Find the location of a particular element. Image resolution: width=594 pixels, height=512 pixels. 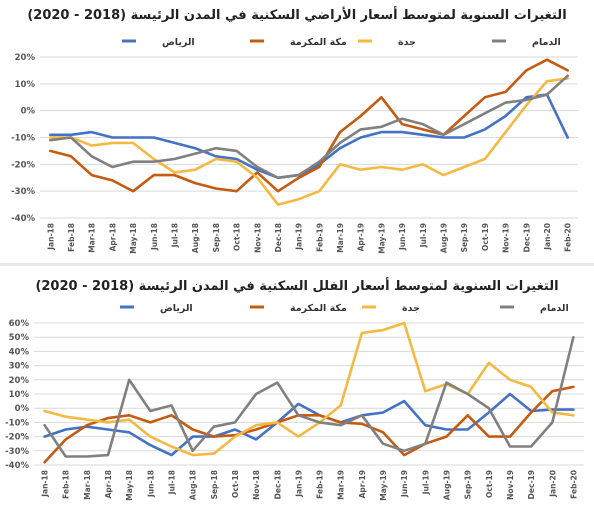

chart-legend: الرياض مكة المكرمة جدة الدمام is located at coordinates (344, 308).